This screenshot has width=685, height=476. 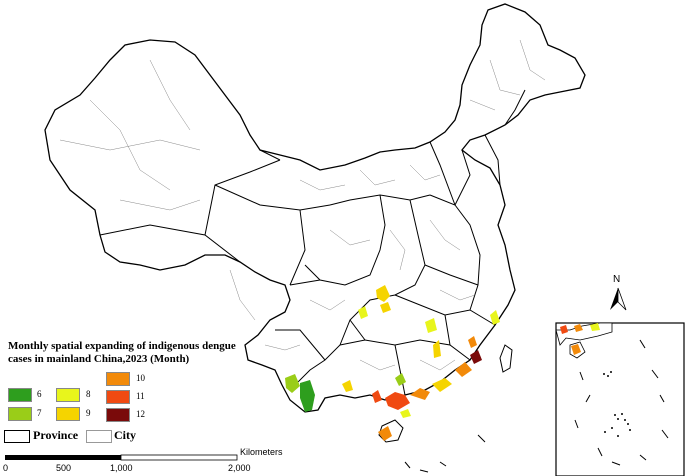 What do you see at coordinates (239, 468) in the screenshot?
I see `scale-tick-label: 2,000` at bounding box center [239, 468].